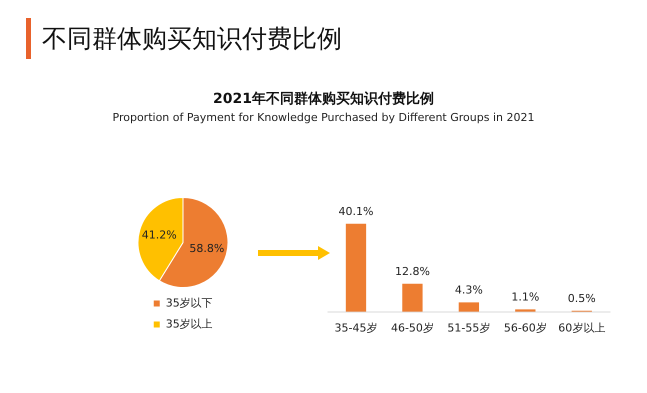 This screenshot has width=647, height=393. Describe the element at coordinates (356, 327) in the screenshot. I see `x-tick-label: 35-45岁` at that location.